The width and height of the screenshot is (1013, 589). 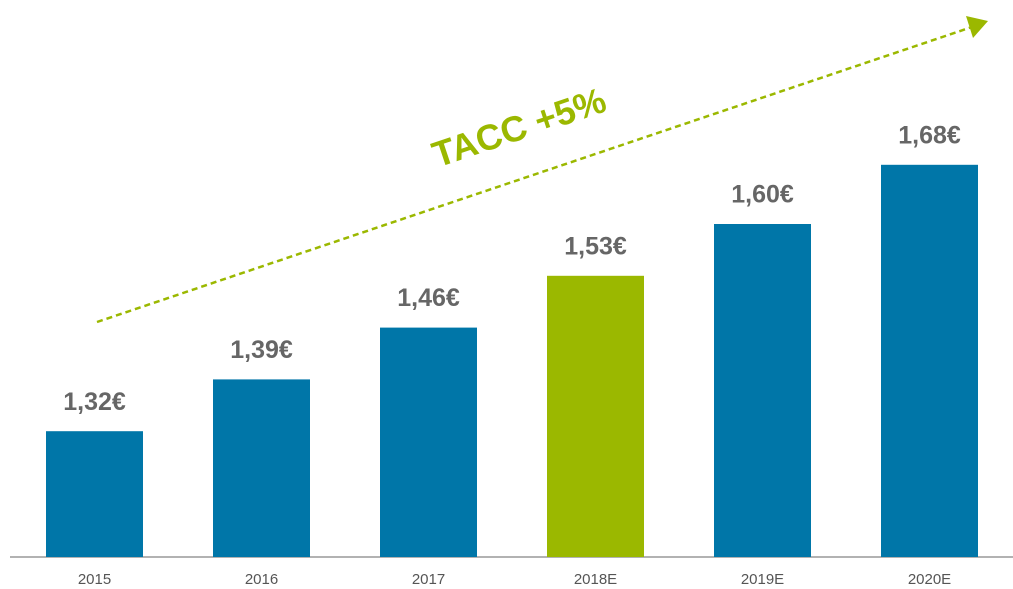 What do you see at coordinates (762, 579) in the screenshot?
I see `x-tick-label: 2019E` at bounding box center [762, 579].